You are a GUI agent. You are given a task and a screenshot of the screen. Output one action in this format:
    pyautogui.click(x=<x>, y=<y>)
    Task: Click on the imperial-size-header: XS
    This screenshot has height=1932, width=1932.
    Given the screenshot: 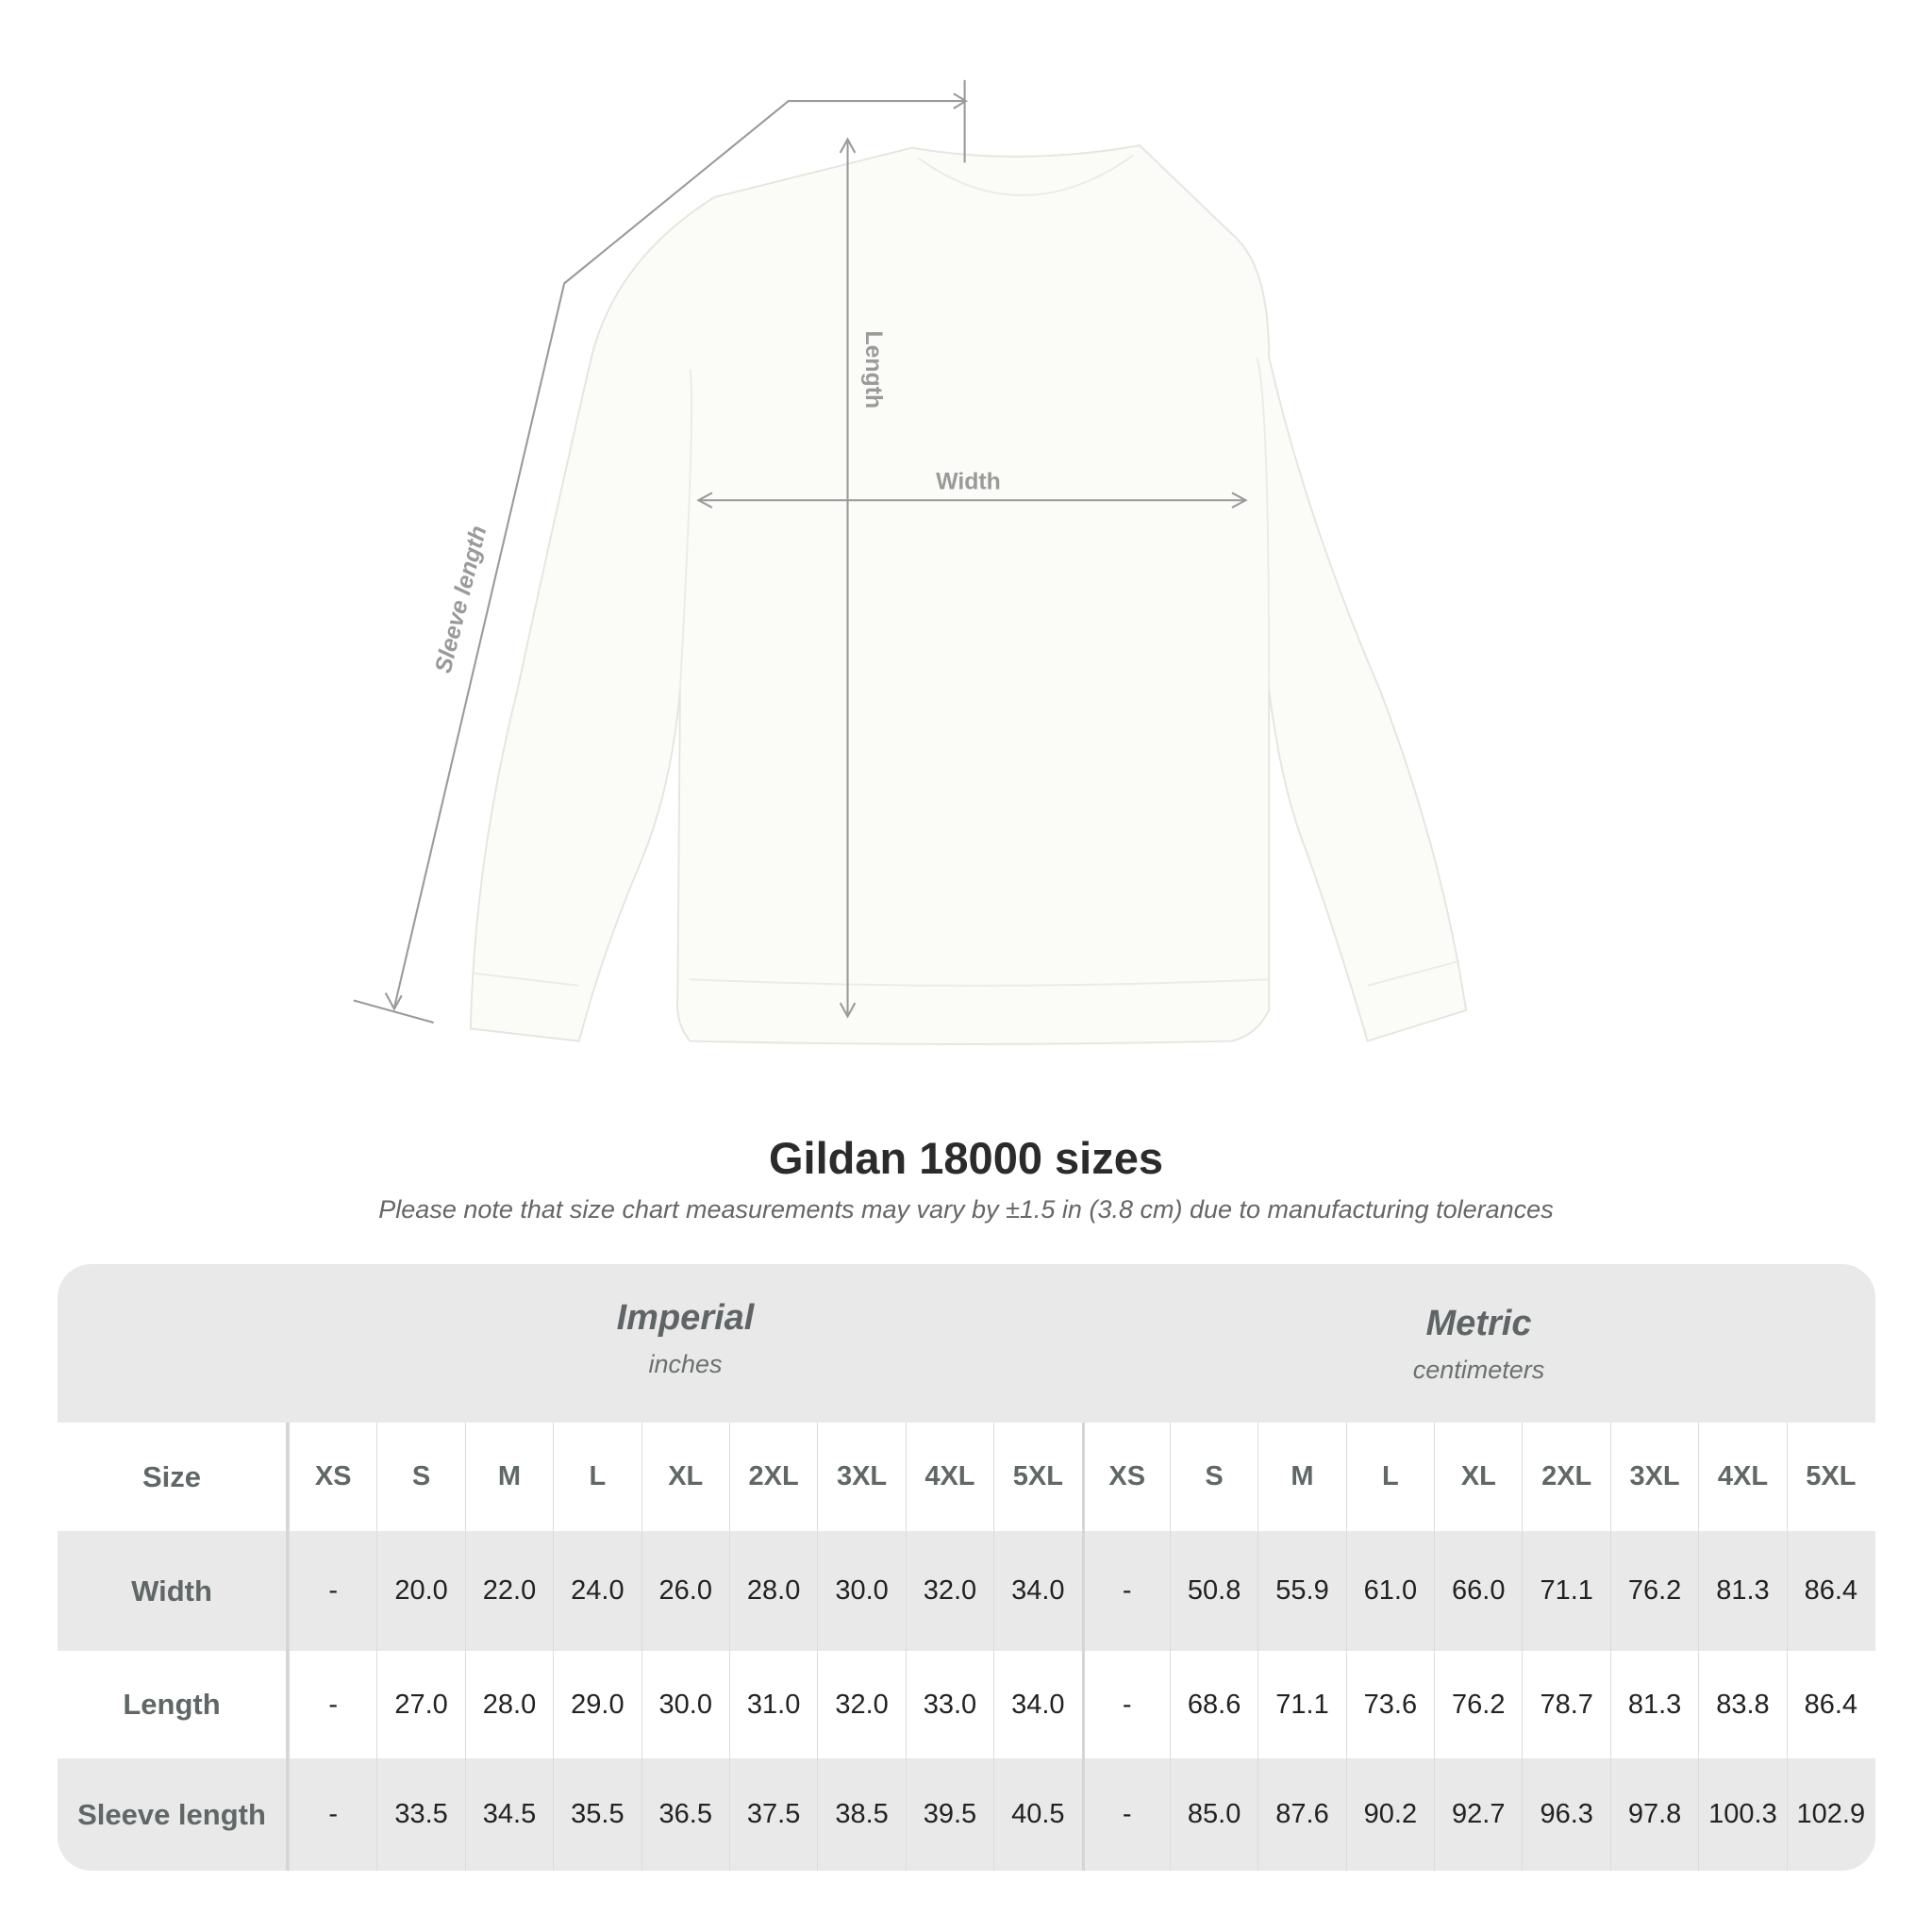 What is the action you would take?
    pyautogui.click(x=333, y=1477)
    